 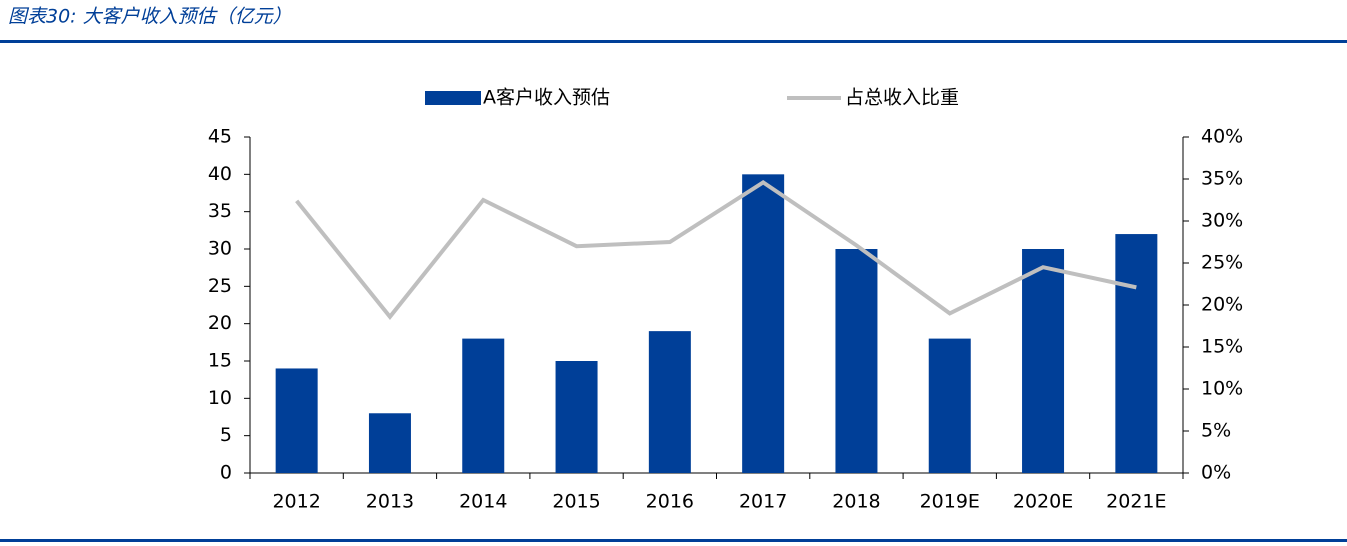 I want to click on x-tick-label: 2014, so click(x=483, y=502).